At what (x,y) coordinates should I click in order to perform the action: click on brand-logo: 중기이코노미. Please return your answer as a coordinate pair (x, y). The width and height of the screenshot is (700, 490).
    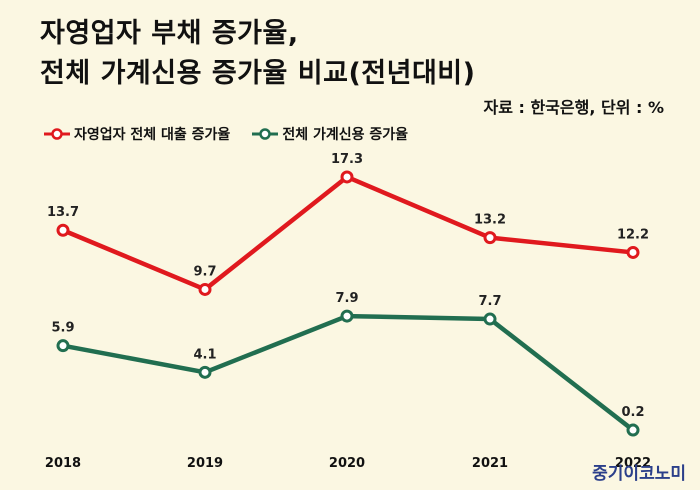
    Looking at the image, I should click on (639, 474).